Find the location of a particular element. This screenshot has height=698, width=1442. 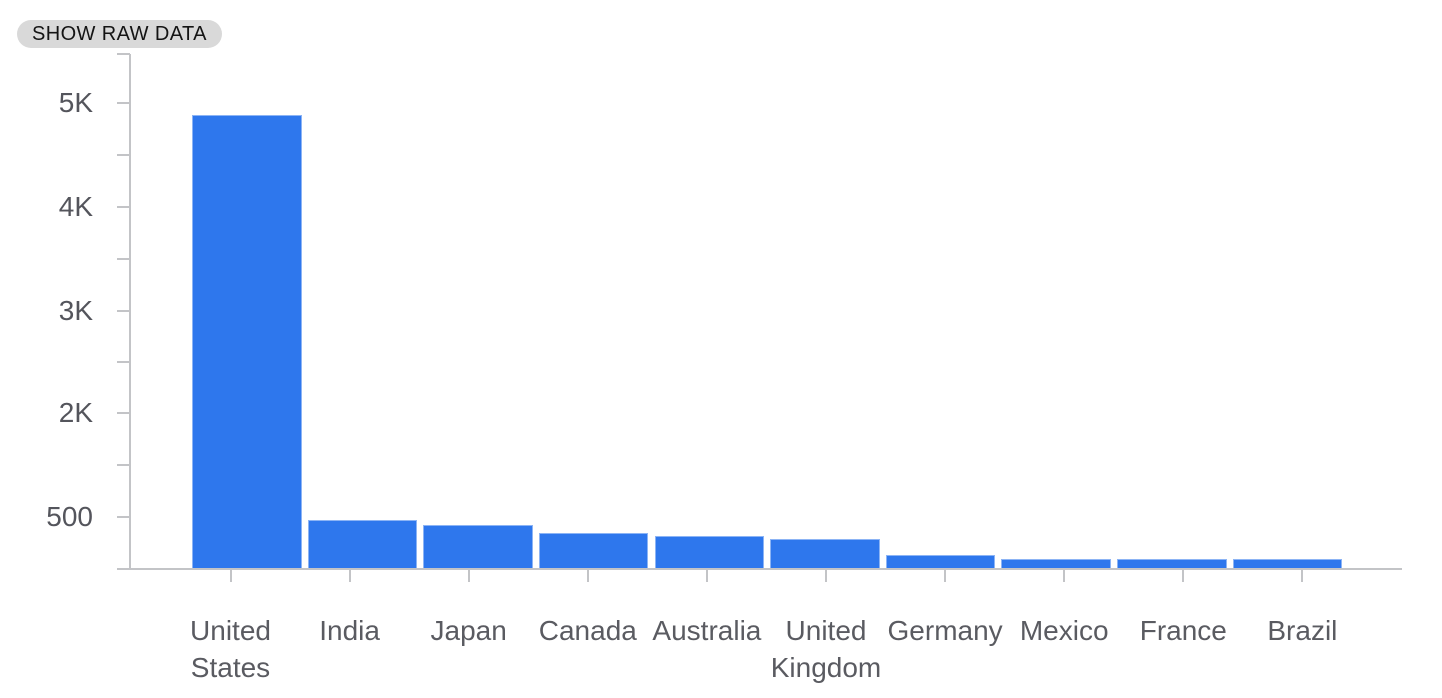

x-axis-category-label: Australia is located at coordinates (707, 630).